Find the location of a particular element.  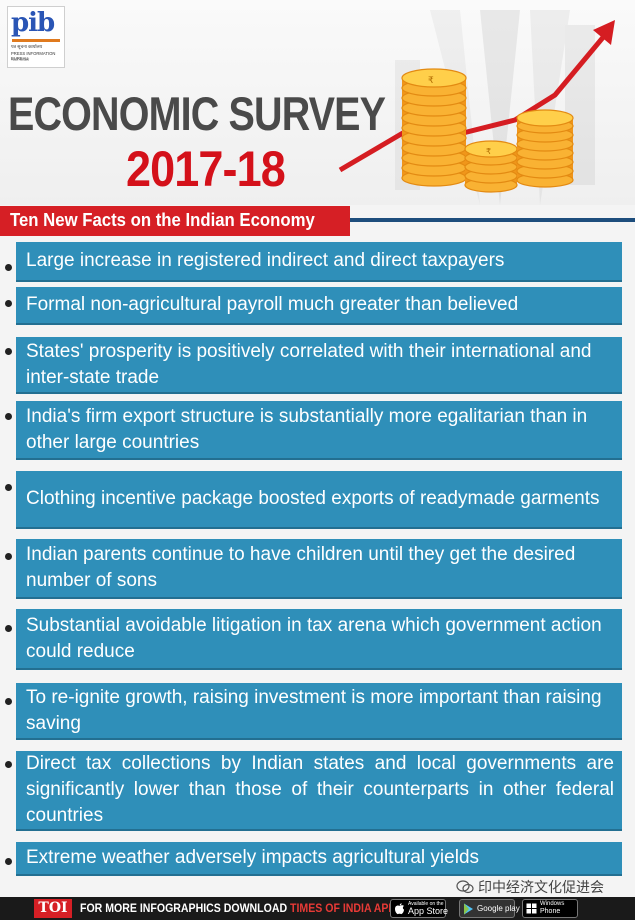

subtitle-background: Ten New Facts on the Indian Economy is located at coordinates (175, 221).